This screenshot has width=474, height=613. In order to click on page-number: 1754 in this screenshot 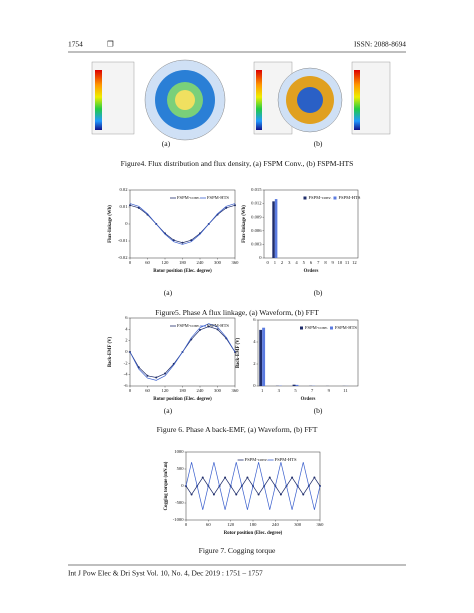, I will do `click(75, 44)`.